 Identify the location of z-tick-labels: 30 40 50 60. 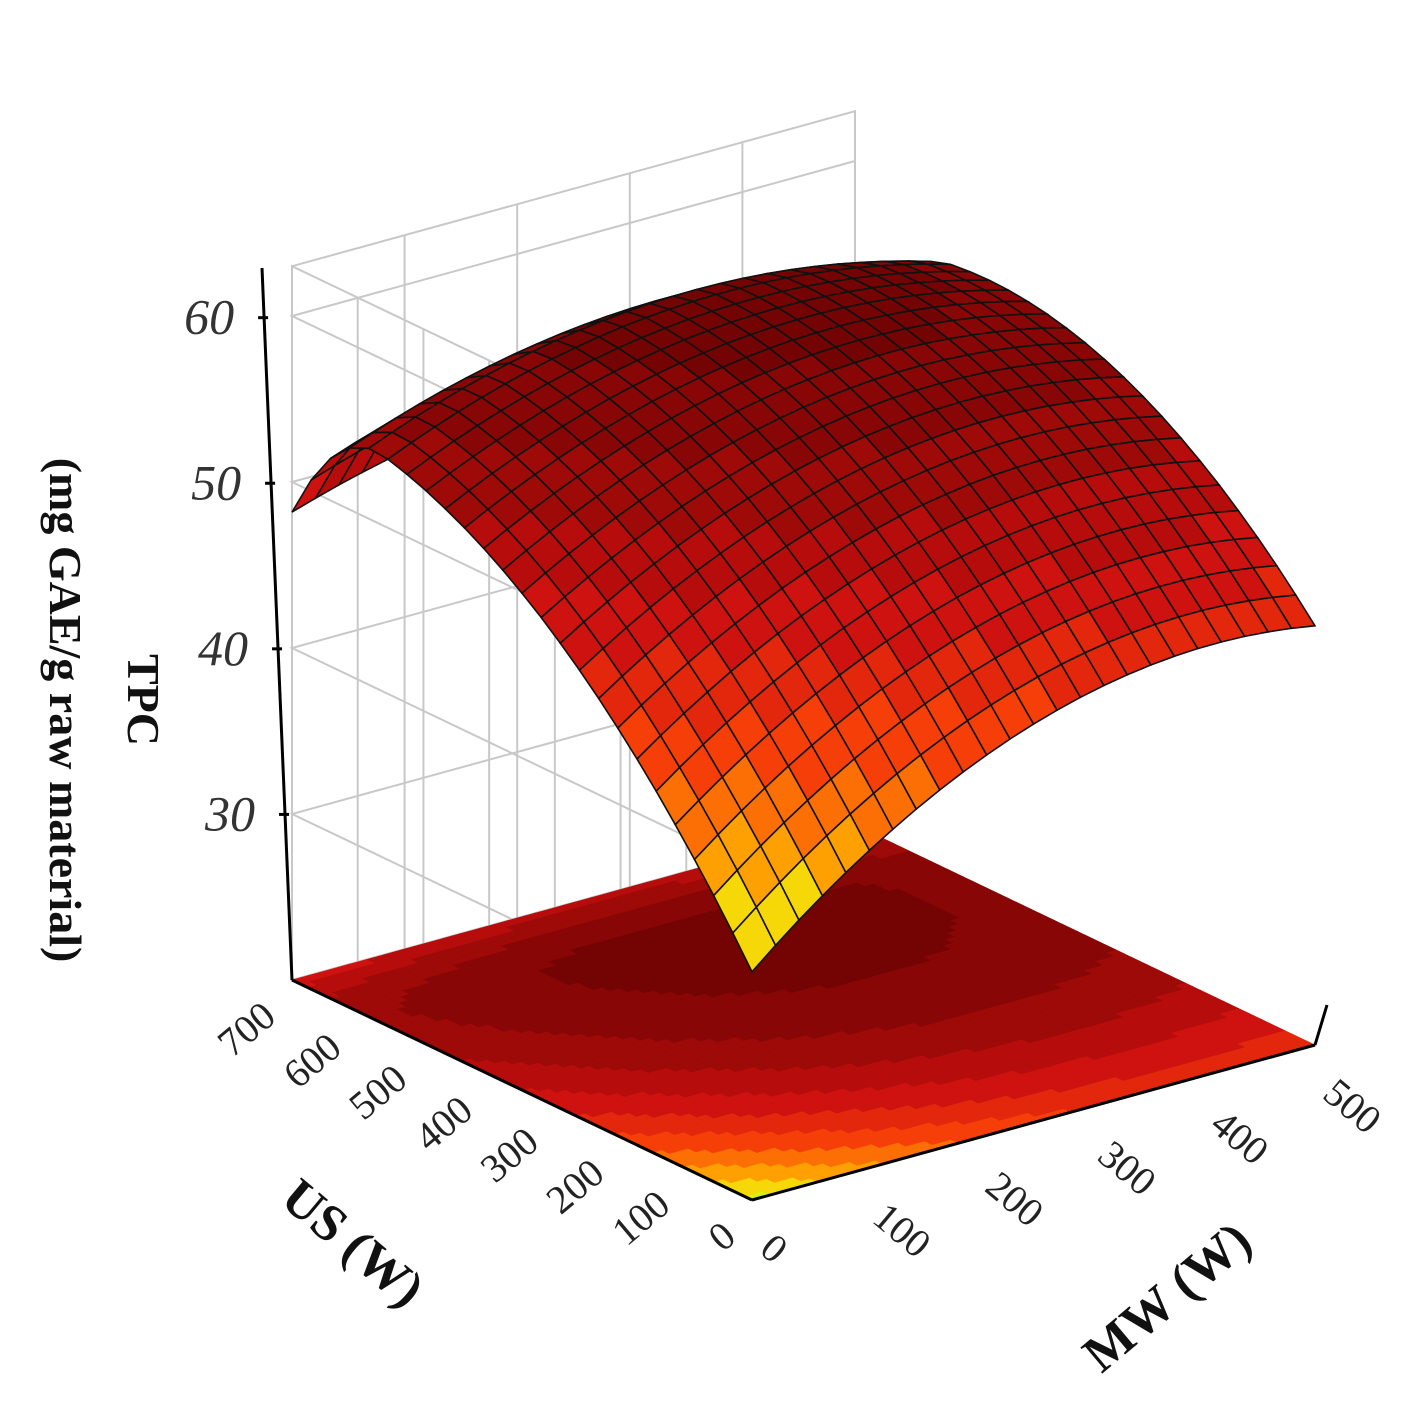
(237, 565).